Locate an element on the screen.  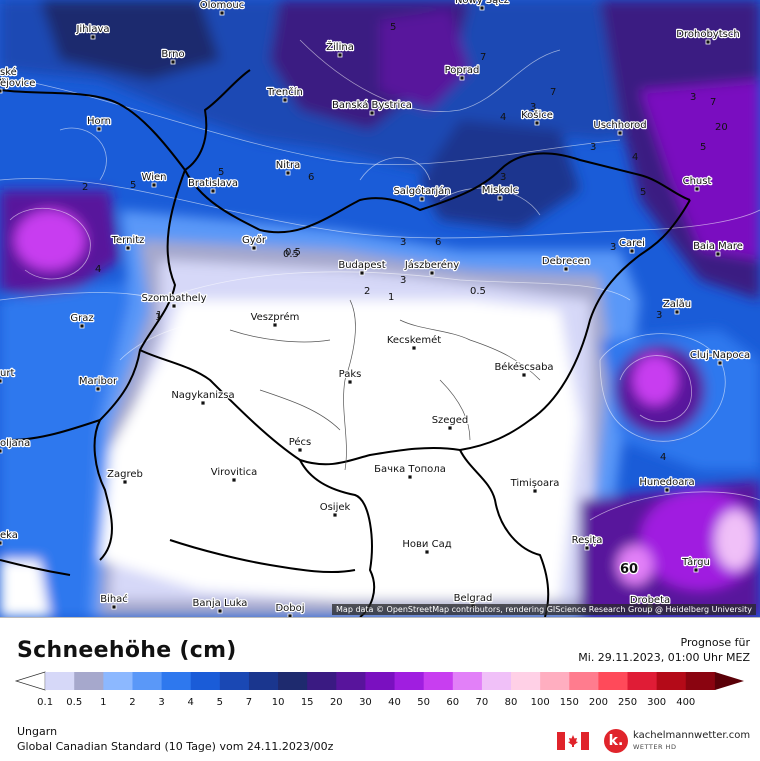
city-label: Zalău is located at coordinates (677, 304).